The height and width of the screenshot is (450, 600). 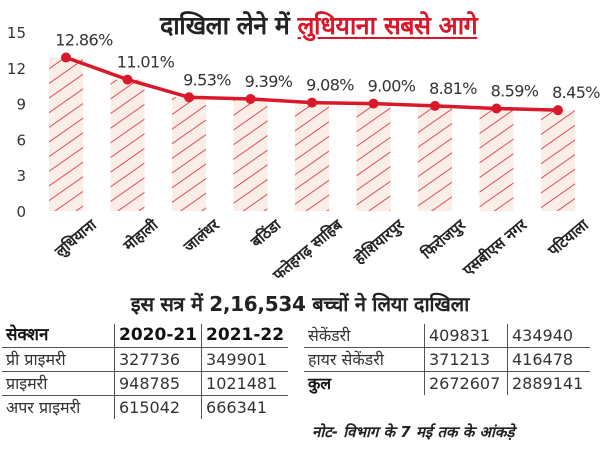 I want to click on row-value: 2672607, so click(x=466, y=383).